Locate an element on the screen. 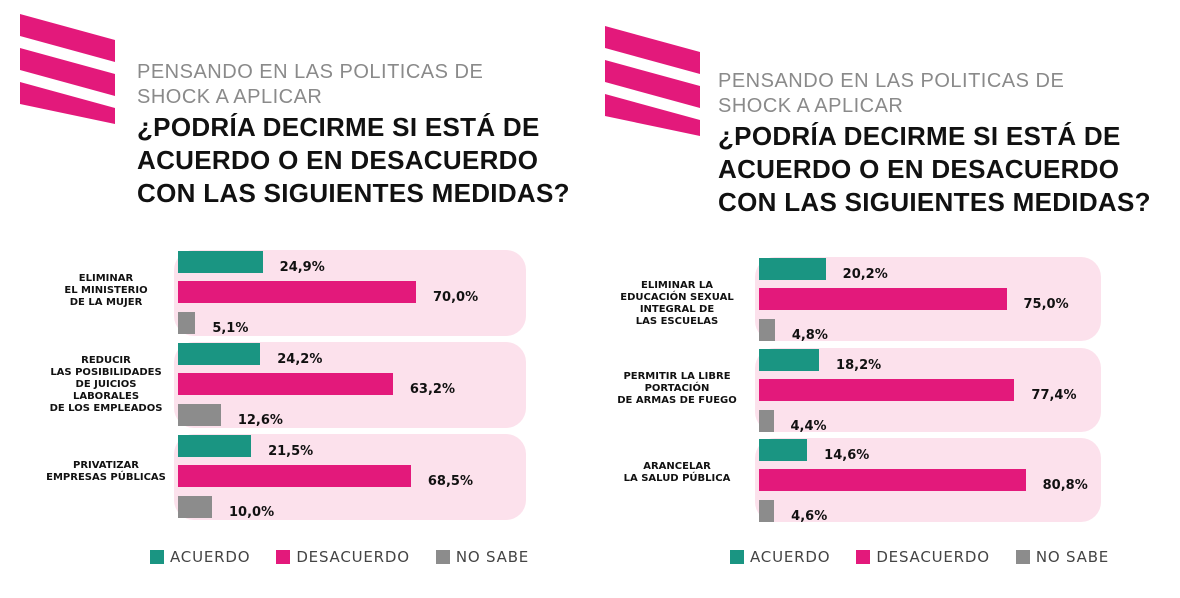 The width and height of the screenshot is (1180, 598). data-label-acuerdo: 20,2% is located at coordinates (865, 274).